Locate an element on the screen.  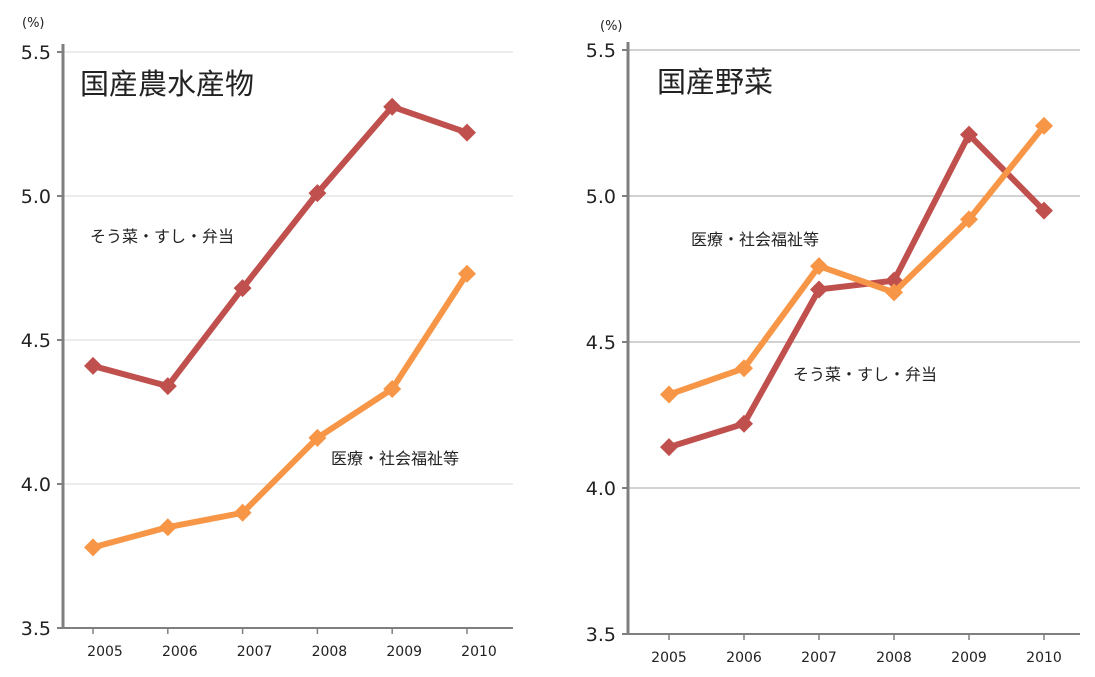
series-line-red is located at coordinates (280, 246).